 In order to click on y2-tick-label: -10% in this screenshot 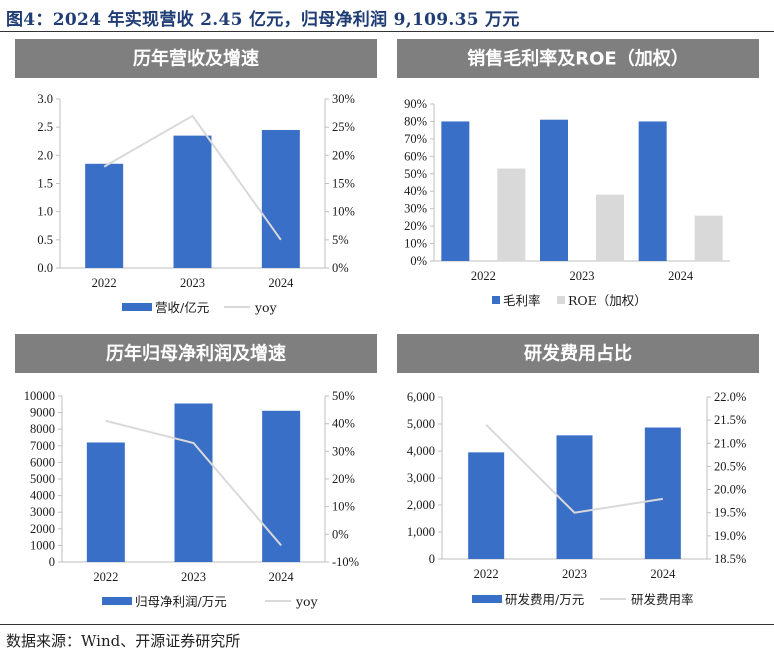, I will do `click(345, 562)`.